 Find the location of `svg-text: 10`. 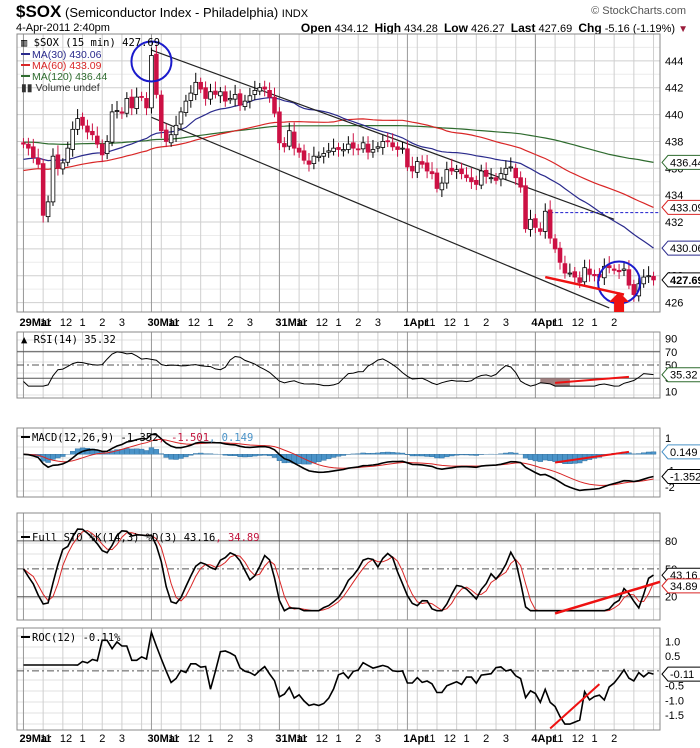

svg-text: 10 is located at coordinates (671, 392).